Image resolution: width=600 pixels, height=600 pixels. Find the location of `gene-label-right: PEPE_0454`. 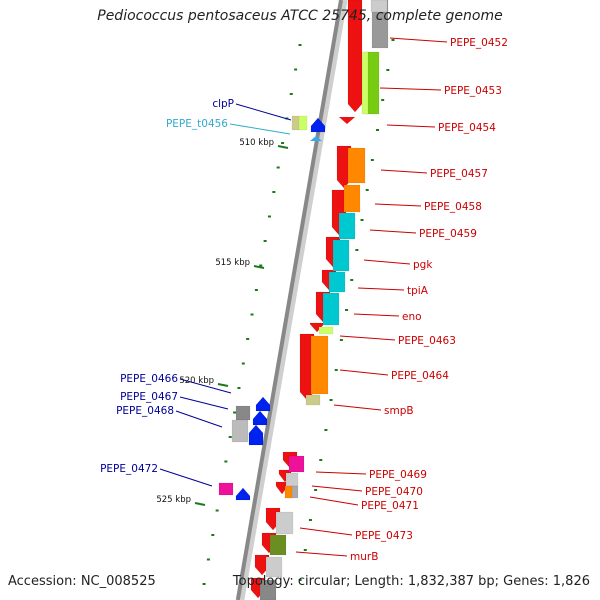

gene-label-right: PEPE_0454 is located at coordinates (467, 128).